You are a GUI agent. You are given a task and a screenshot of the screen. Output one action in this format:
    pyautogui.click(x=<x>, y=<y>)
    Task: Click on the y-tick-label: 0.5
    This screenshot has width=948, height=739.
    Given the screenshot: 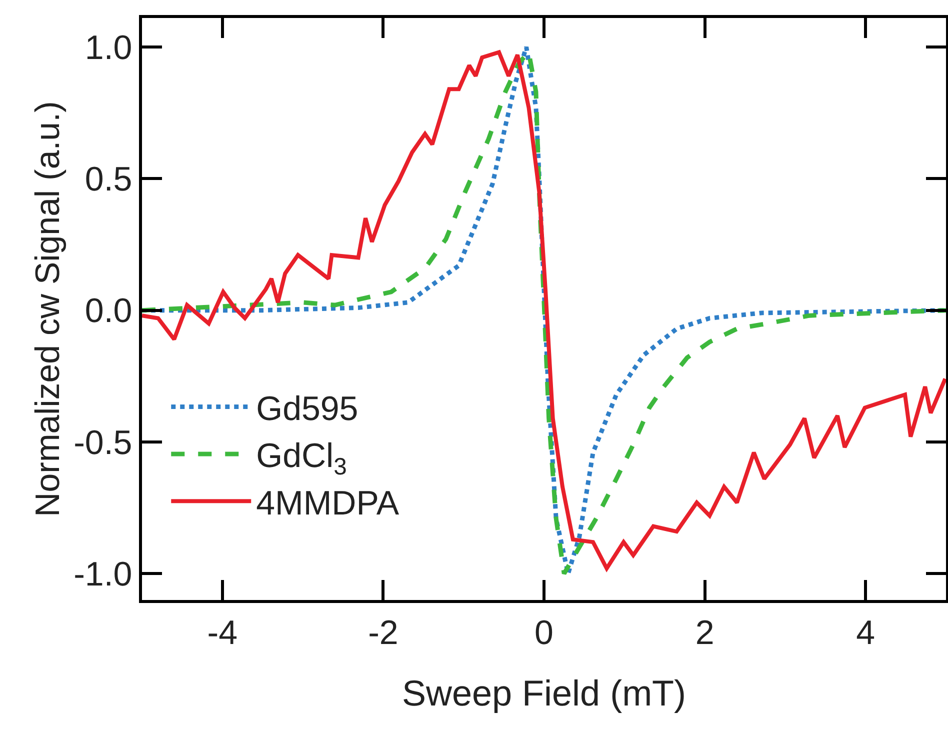 What is the action you would take?
    pyautogui.click(x=108, y=179)
    